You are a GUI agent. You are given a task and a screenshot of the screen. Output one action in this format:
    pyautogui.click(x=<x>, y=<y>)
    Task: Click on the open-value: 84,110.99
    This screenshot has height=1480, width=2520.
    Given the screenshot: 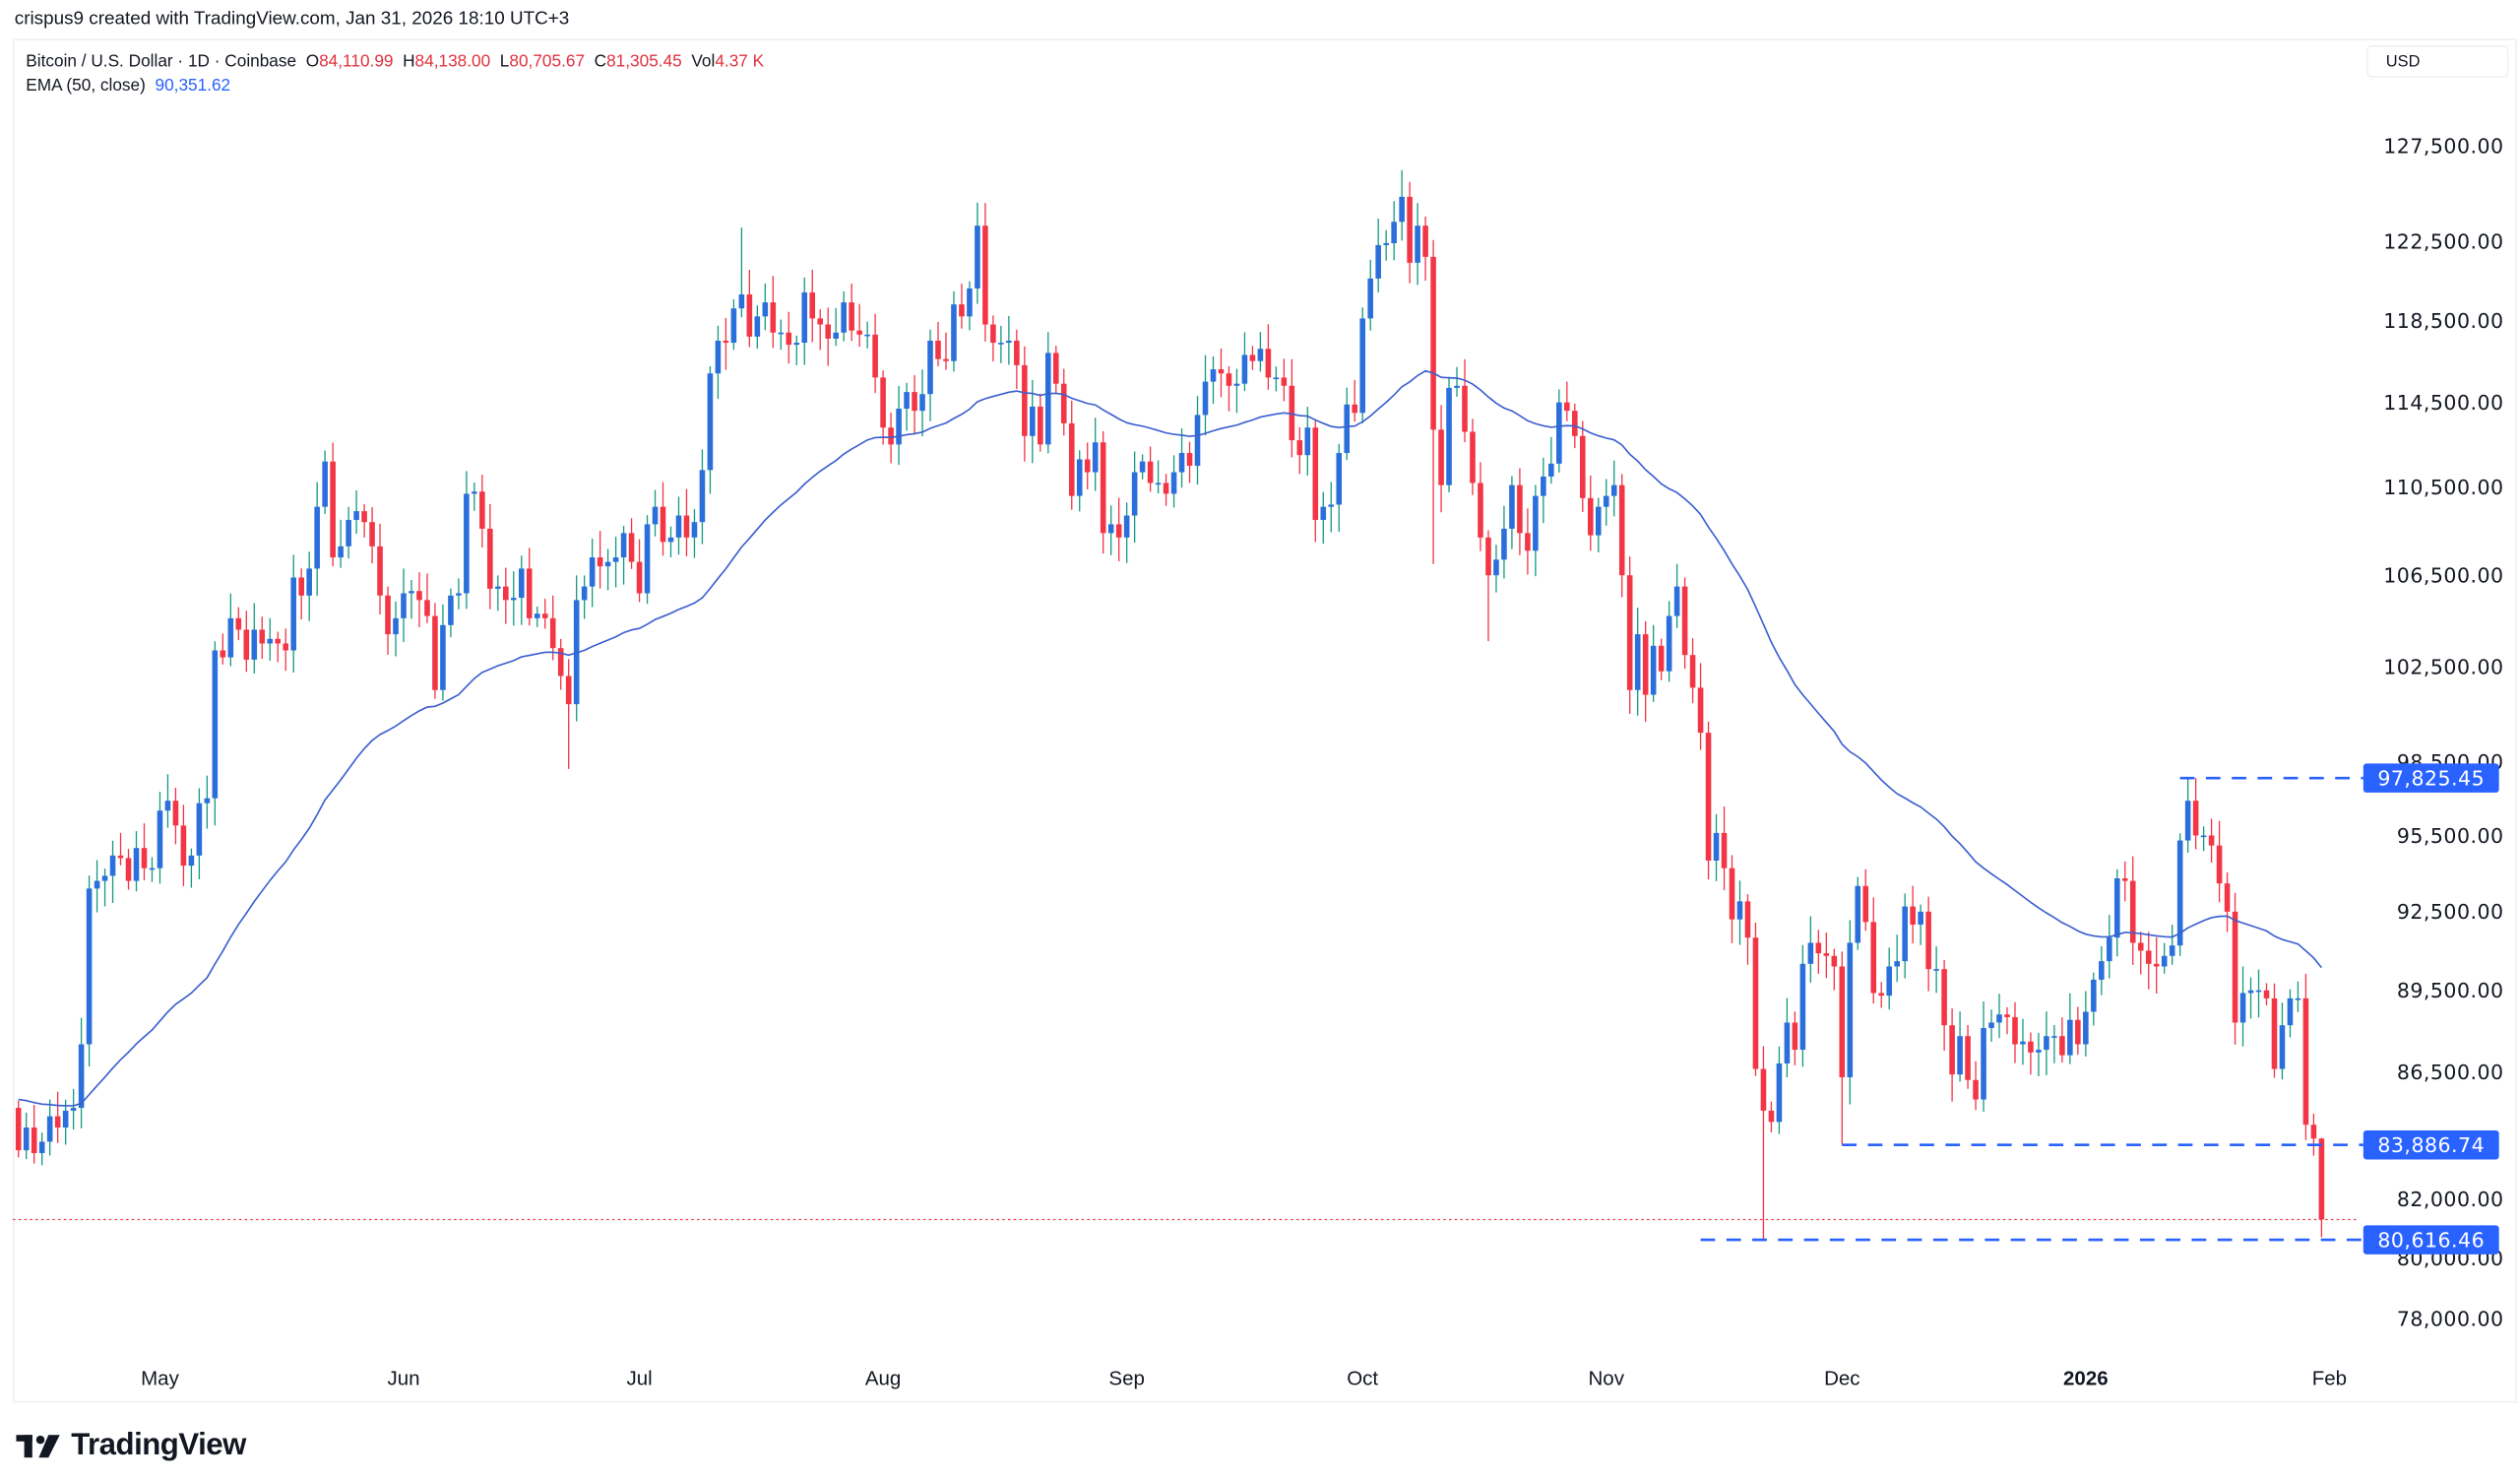 What is the action you would take?
    pyautogui.click(x=356, y=61)
    